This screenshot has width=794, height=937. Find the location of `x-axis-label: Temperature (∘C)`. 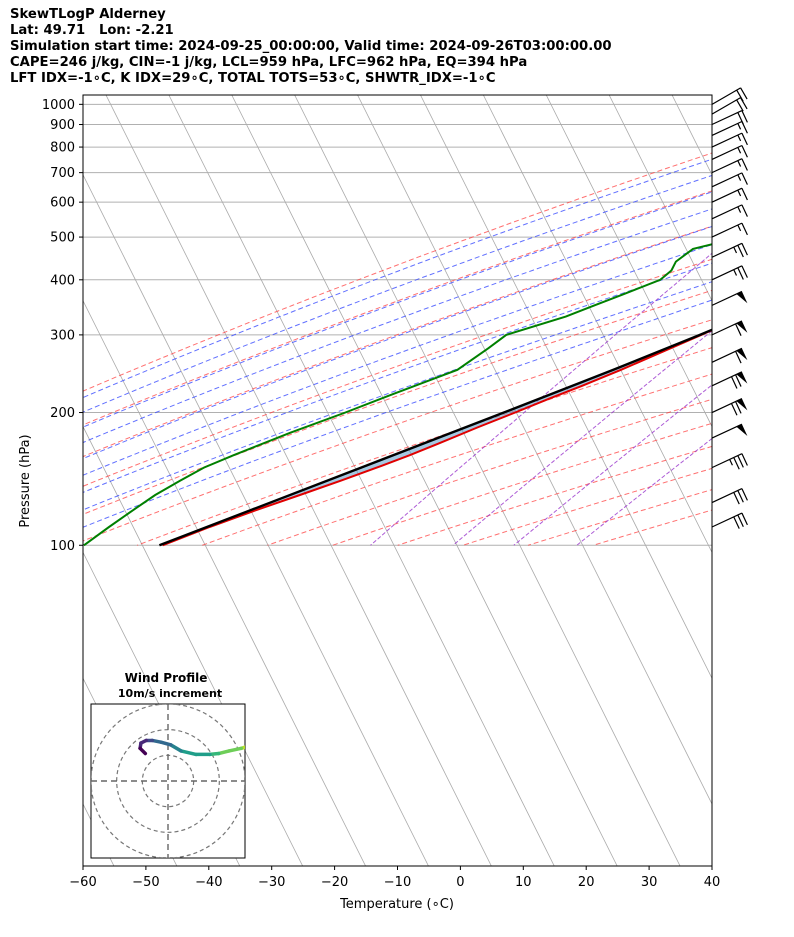

x-axis-label: Temperature (∘C) is located at coordinates (396, 904).